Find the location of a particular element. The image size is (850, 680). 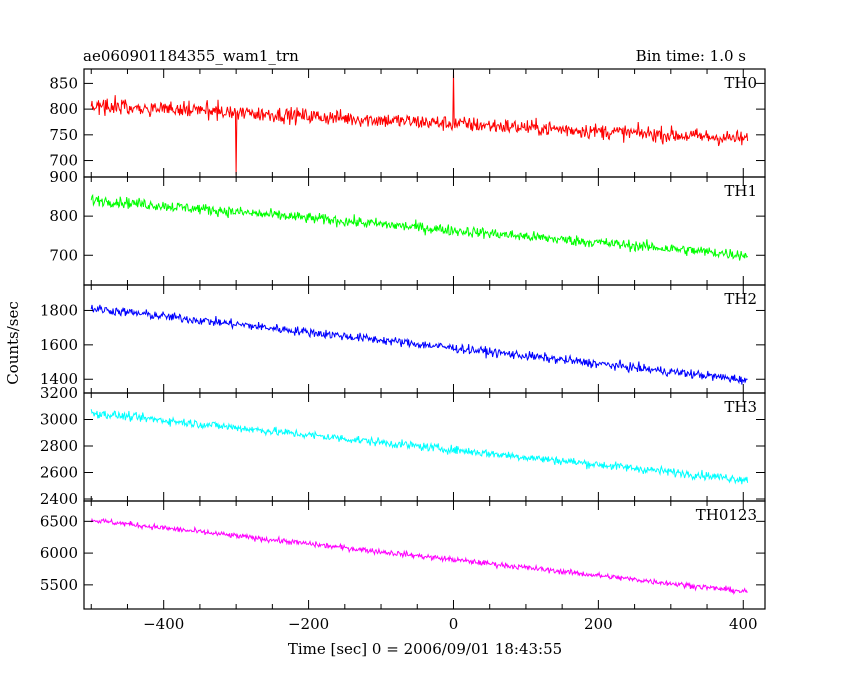

chart-title: ae060901184355_wam1_trn is located at coordinates (191, 56).